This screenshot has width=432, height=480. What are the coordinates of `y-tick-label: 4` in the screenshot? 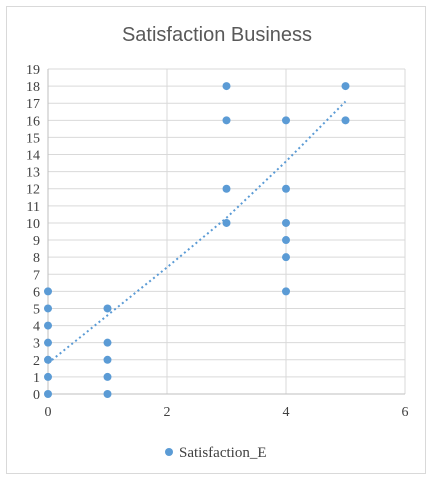 It's located at (36, 327).